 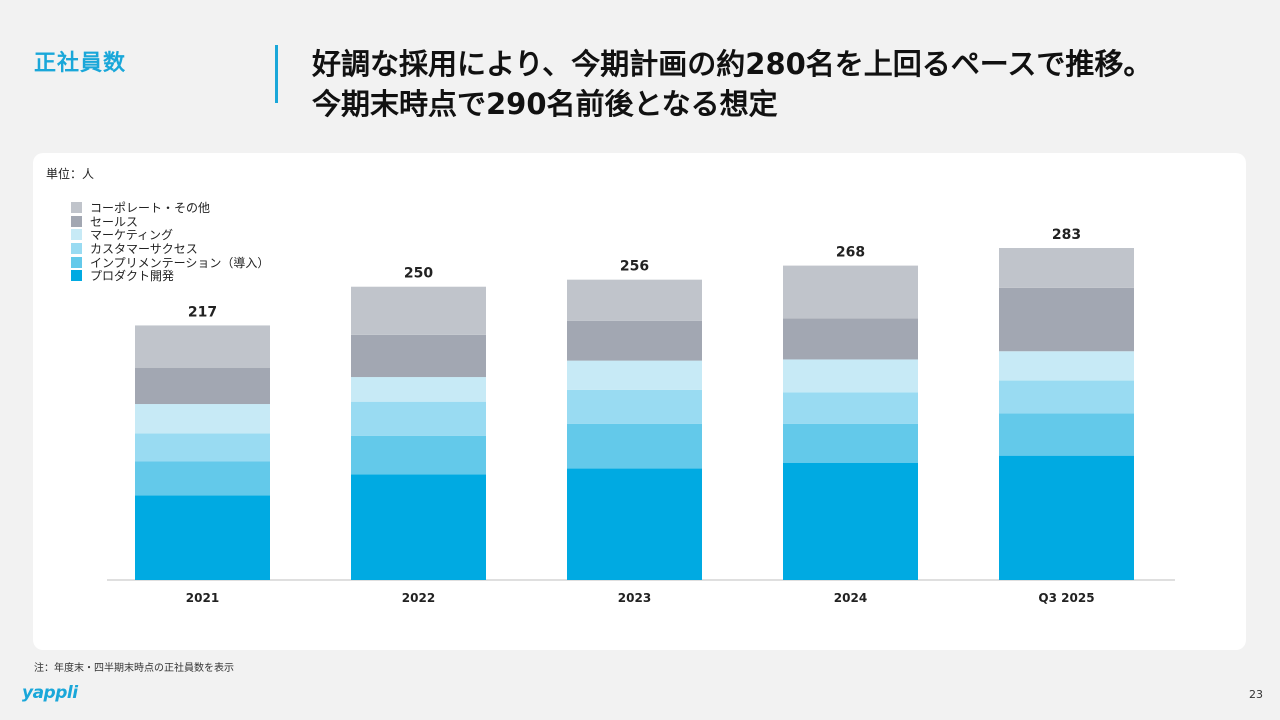 I want to click on legend-item: カスタマーサクセス, so click(x=170, y=249).